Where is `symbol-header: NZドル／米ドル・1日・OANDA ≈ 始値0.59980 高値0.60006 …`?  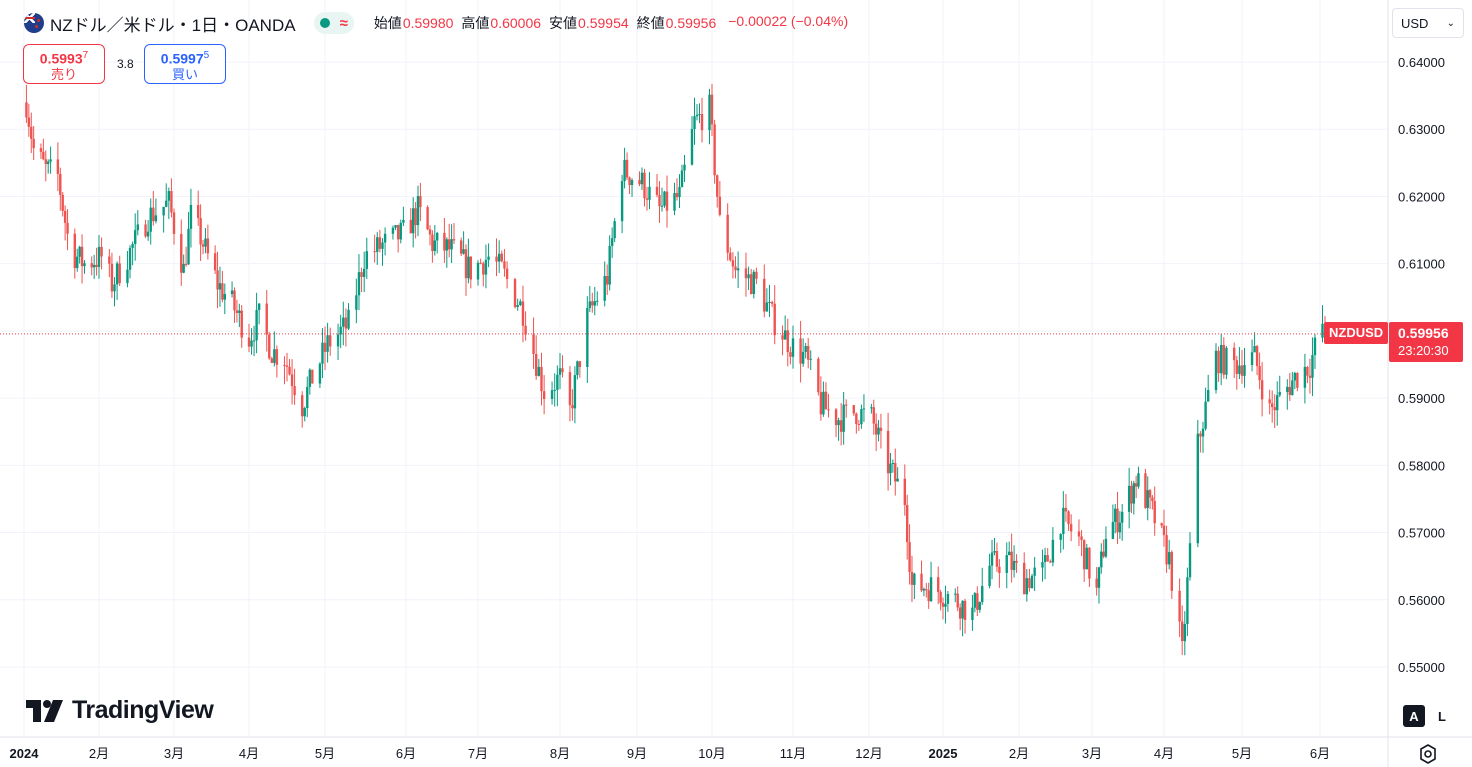 symbol-header: NZドル／米ドル・1日・OANDA ≈ 始値0.59980 高値0.60006 … is located at coordinates (436, 23).